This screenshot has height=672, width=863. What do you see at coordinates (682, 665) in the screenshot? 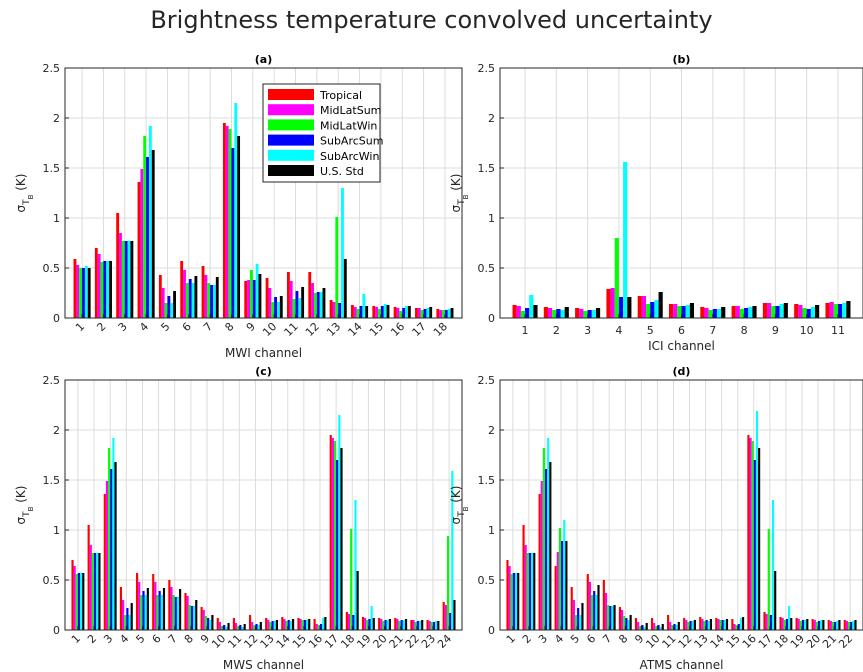
I see `x-axis-label: ATMS channel` at bounding box center [682, 665].